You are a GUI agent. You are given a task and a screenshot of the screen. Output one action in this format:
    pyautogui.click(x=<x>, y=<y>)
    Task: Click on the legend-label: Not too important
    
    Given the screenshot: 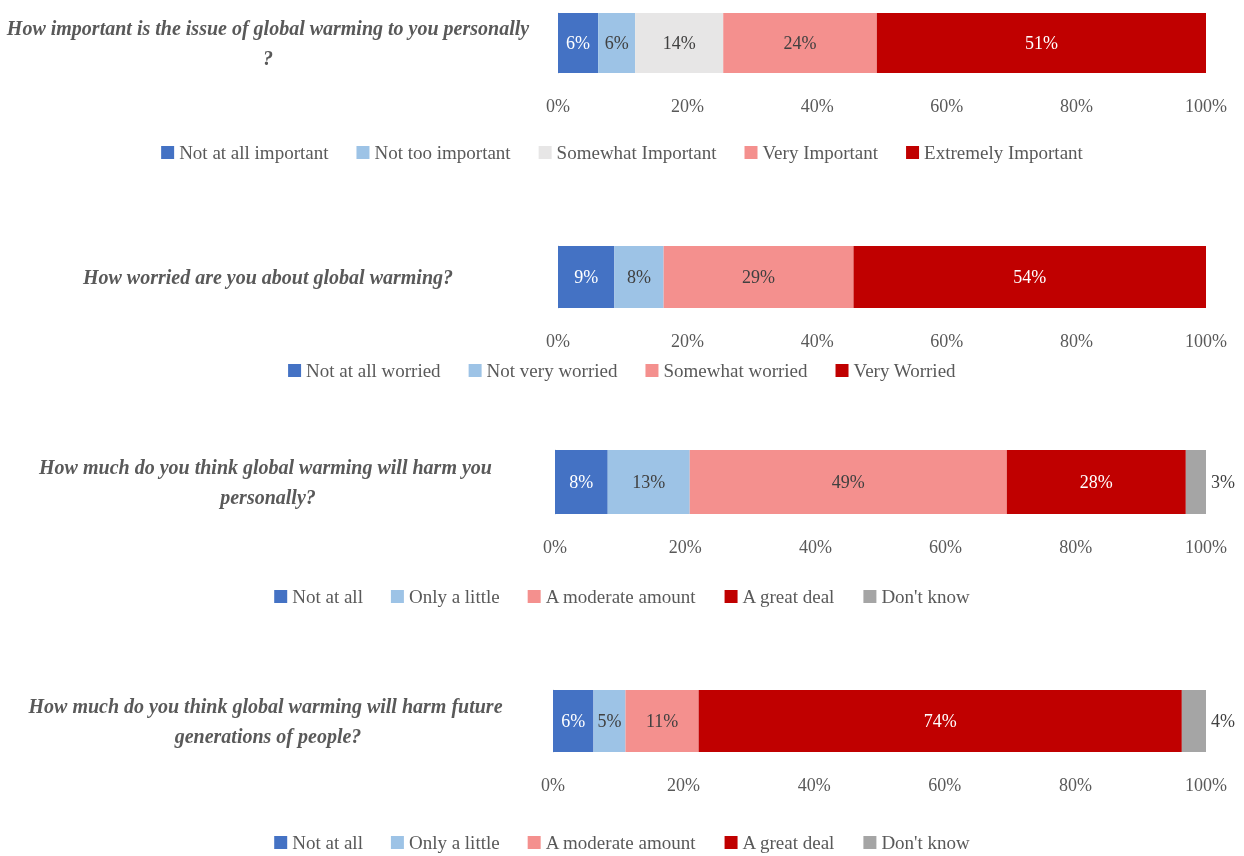 What is the action you would take?
    pyautogui.click(x=443, y=152)
    